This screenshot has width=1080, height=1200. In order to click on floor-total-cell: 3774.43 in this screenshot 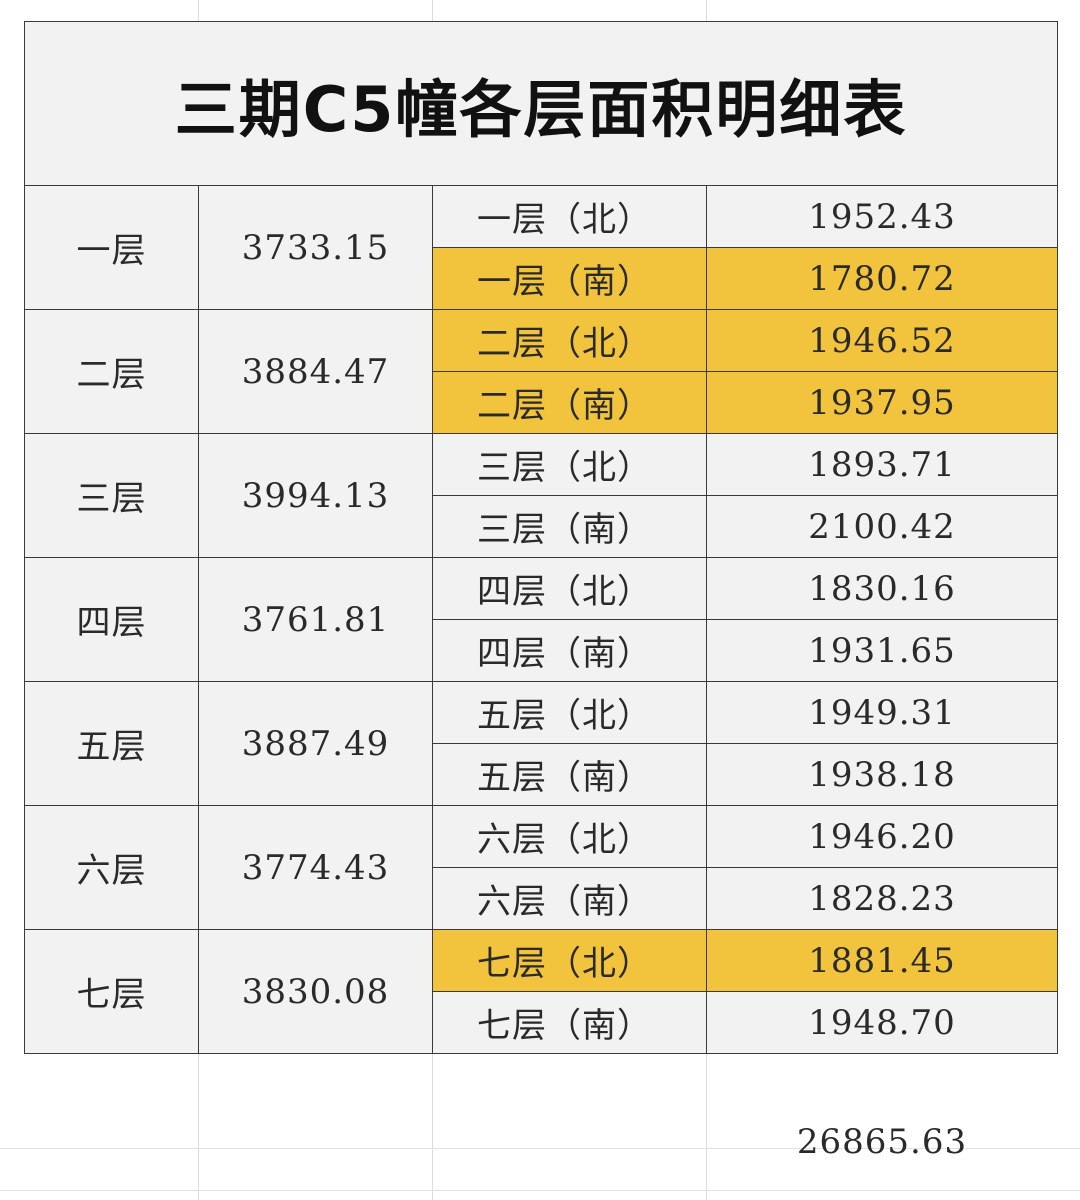, I will do `click(315, 867)`.